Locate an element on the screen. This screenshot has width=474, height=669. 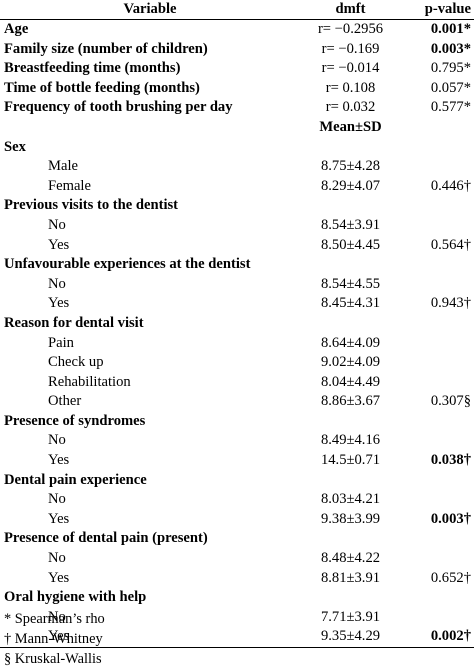
row-variable-label: Age is located at coordinates (16, 29).